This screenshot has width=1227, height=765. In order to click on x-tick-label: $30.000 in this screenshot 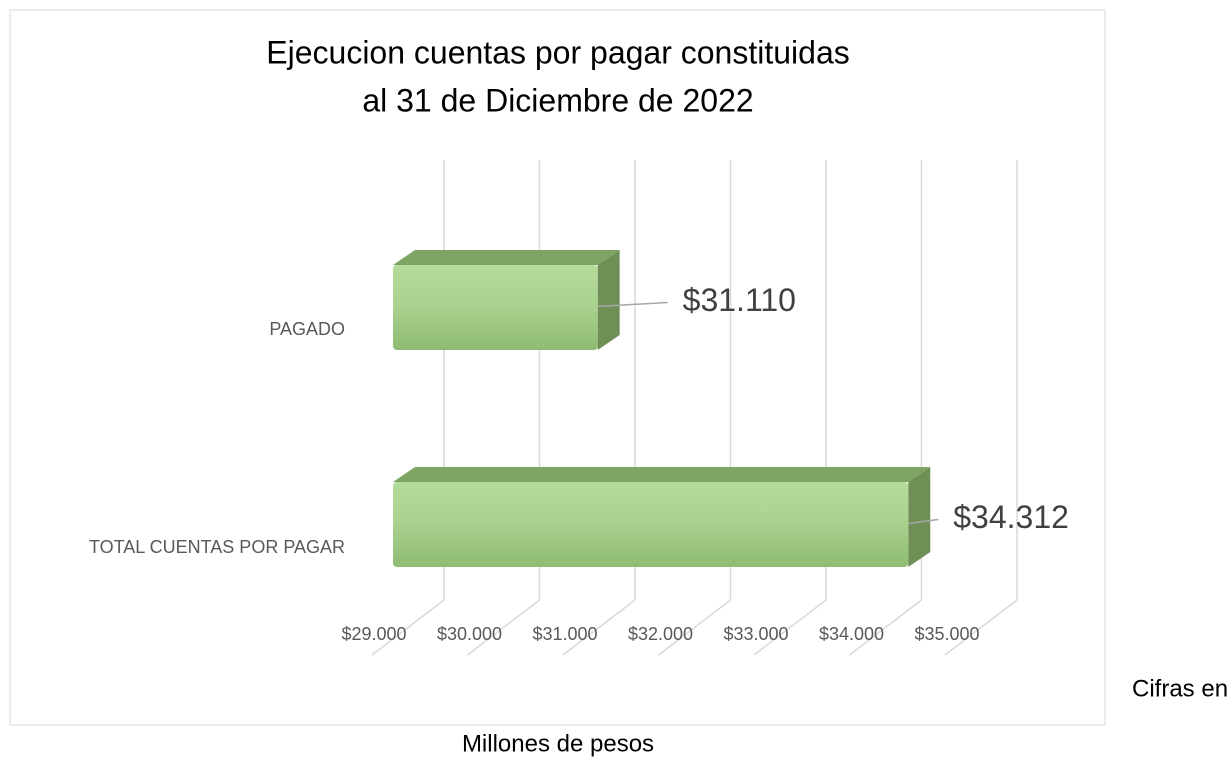, I will do `click(469, 634)`.